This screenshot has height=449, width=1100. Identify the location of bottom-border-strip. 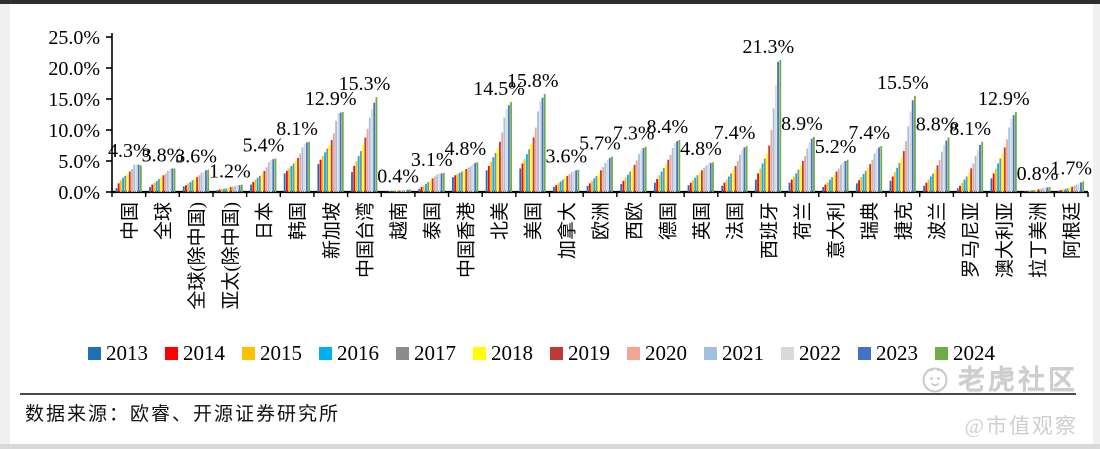
(550, 446).